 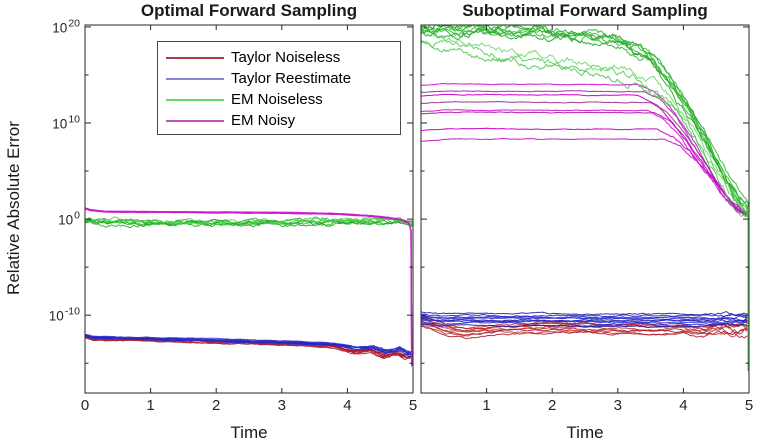 I want to click on x-tick-label: 0, so click(x=85, y=405).